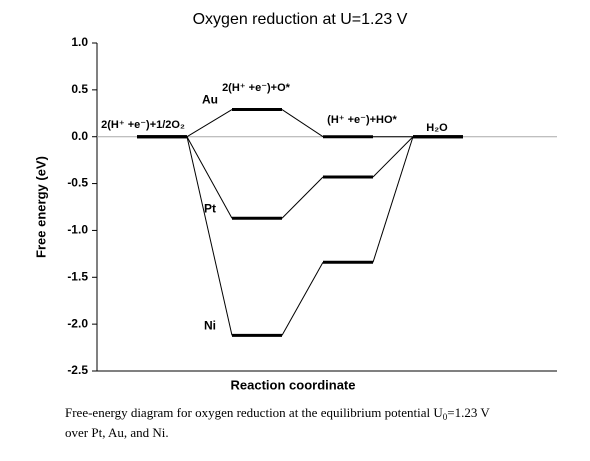 The image size is (590, 461). Describe the element at coordinates (117, 432) in the screenshot. I see `caption: over Pt, Au, and Ni.` at that location.